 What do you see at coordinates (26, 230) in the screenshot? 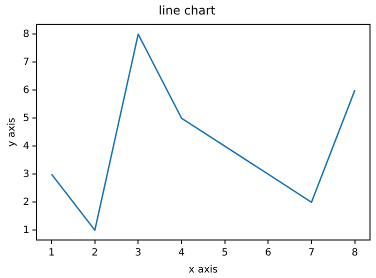
I see `y-tick-label: 1` at bounding box center [26, 230].